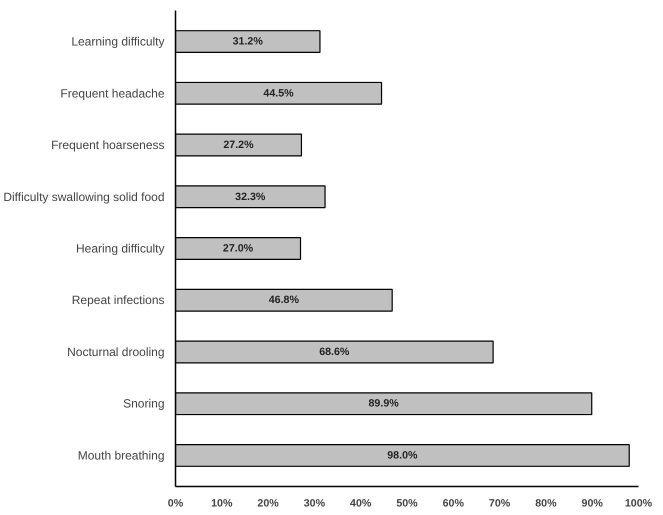  What do you see at coordinates (284, 300) in the screenshot?
I see `data-label: 46.8%` at bounding box center [284, 300].